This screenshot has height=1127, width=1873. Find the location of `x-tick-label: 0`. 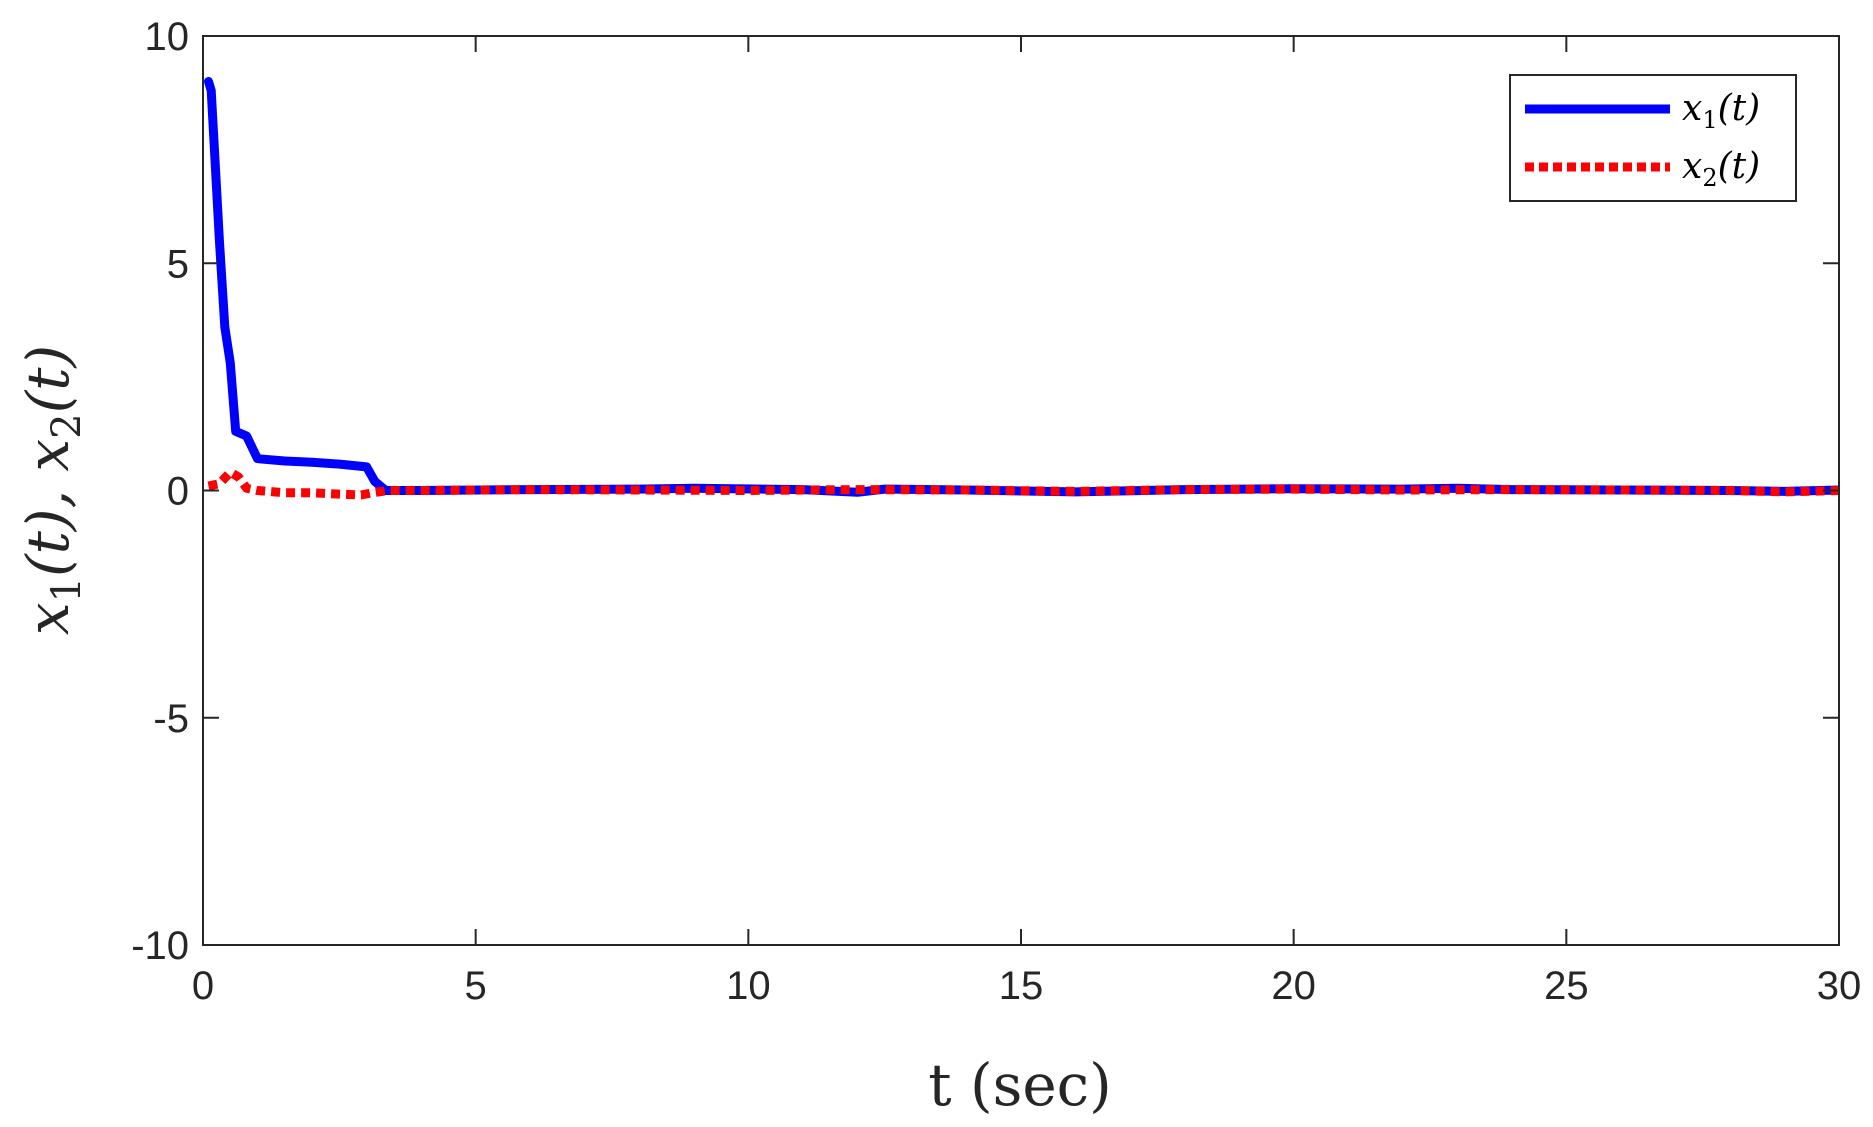

x-tick-label: 0 is located at coordinates (203, 986).